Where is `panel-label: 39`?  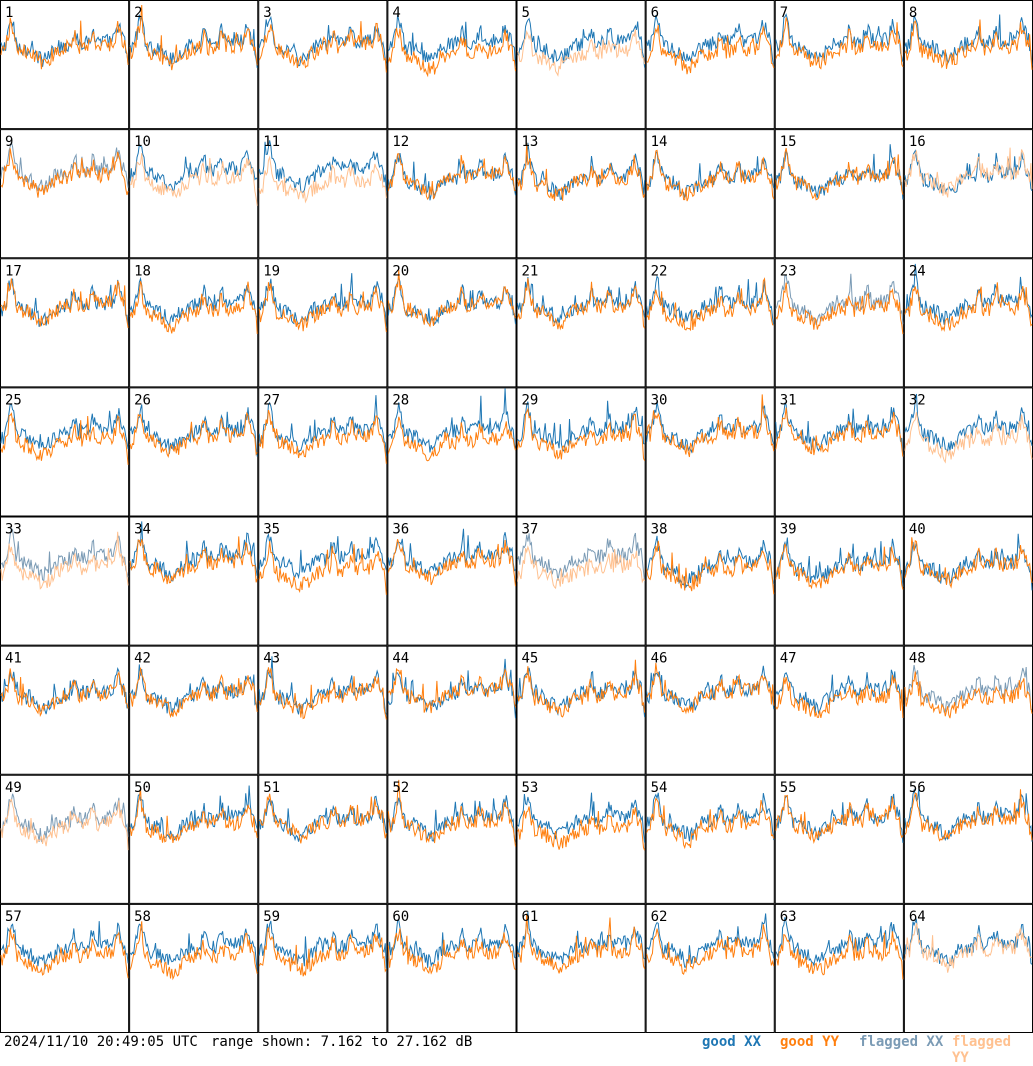 panel-label: 39 is located at coordinates (788, 530).